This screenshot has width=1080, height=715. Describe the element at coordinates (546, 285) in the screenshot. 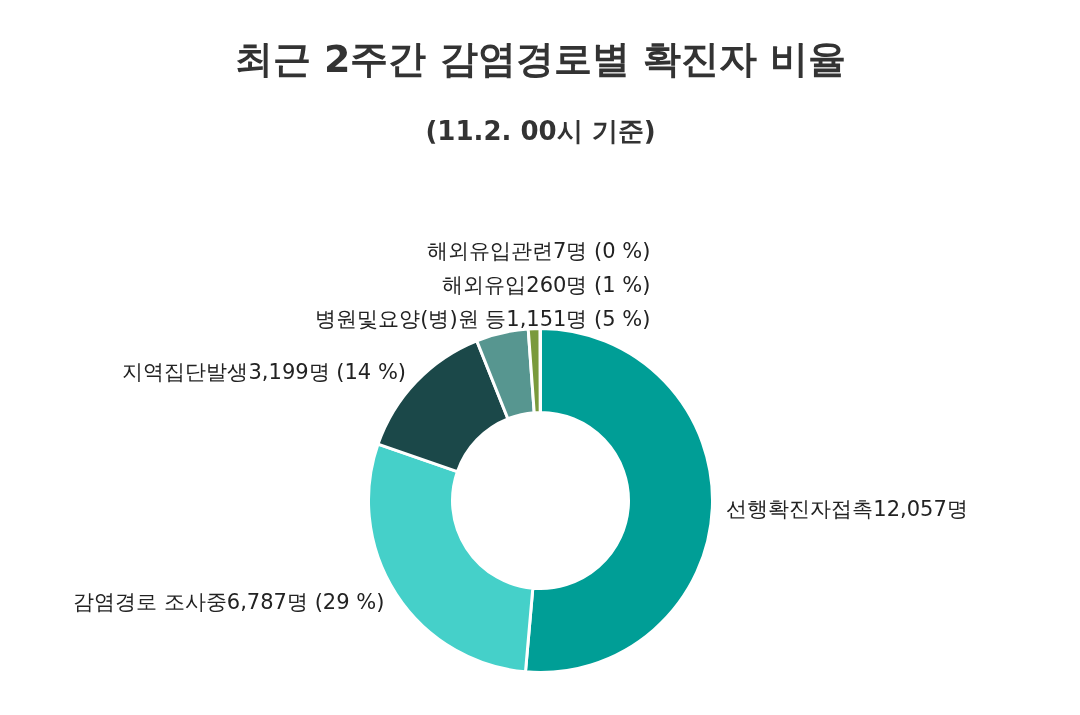

I see `slice-label: 해외유입260명 (1 %)` at that location.